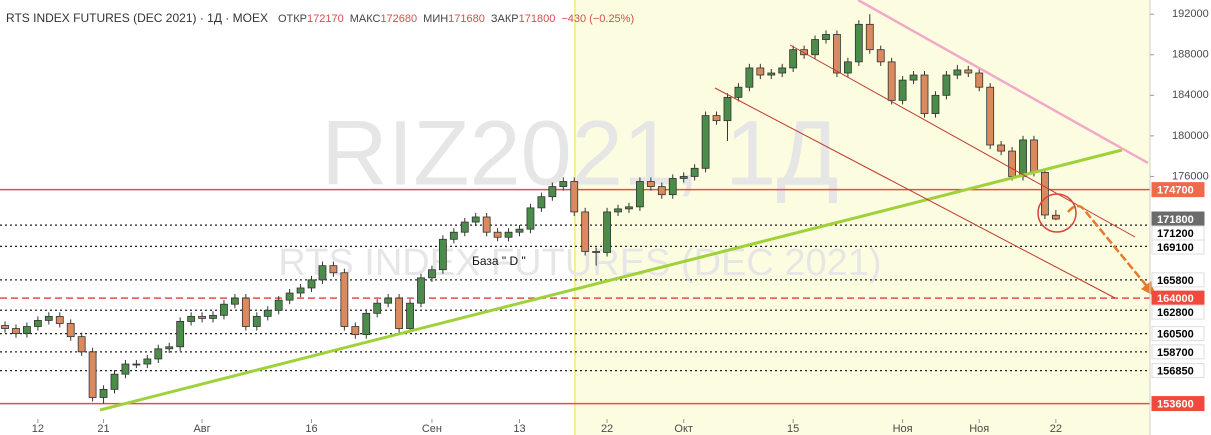 The height and width of the screenshot is (435, 1211). What do you see at coordinates (1175, 220) in the screenshot?
I see `level-label: 171800` at bounding box center [1175, 220].